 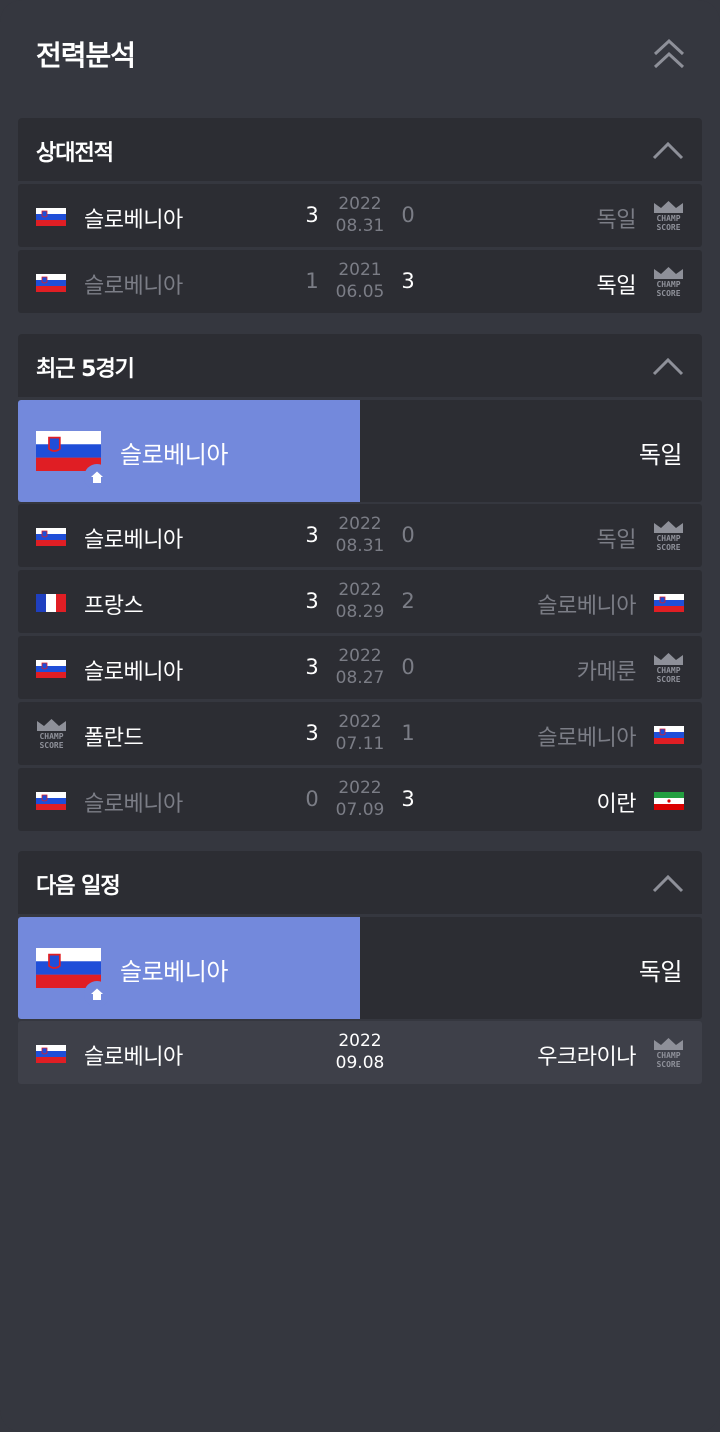 I want to click on away-team: 이란, so click(x=616, y=804).